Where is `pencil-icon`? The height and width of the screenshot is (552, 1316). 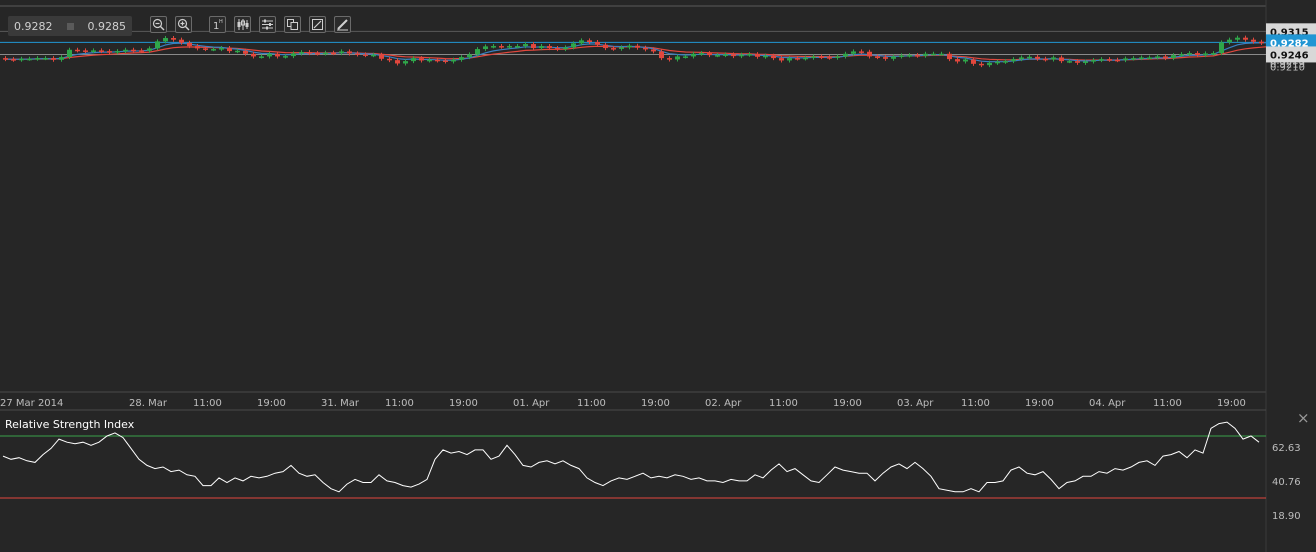 pencil-icon is located at coordinates (342, 25).